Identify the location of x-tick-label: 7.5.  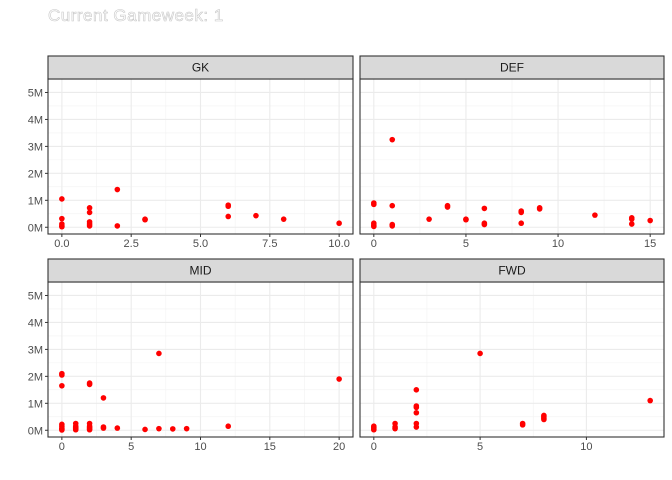
(269, 244).